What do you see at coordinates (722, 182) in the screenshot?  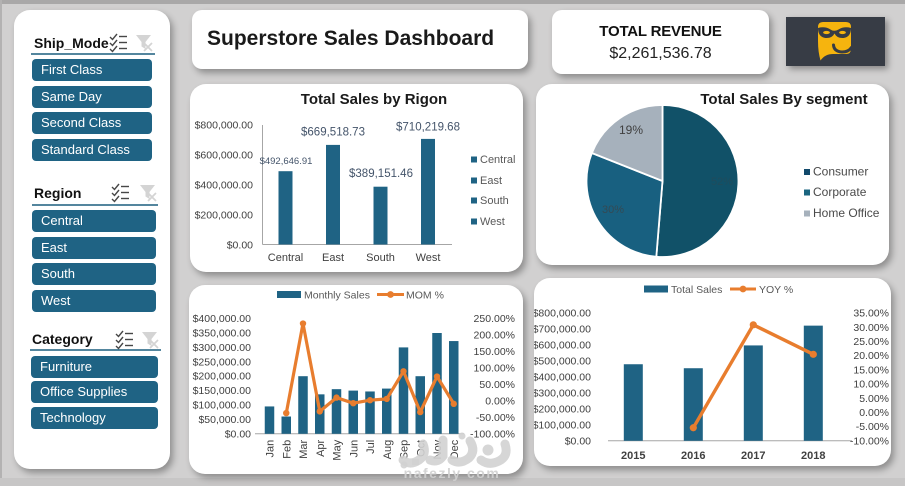 I see `svg-text: 52%` at bounding box center [722, 182].